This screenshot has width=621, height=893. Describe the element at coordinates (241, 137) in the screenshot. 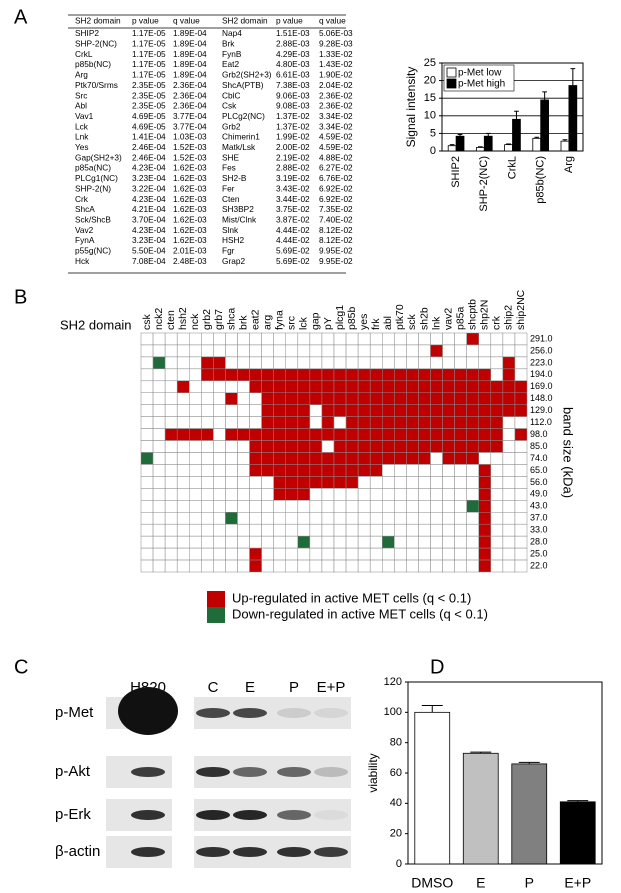

I see `table-cell: Chimerin1` at that location.